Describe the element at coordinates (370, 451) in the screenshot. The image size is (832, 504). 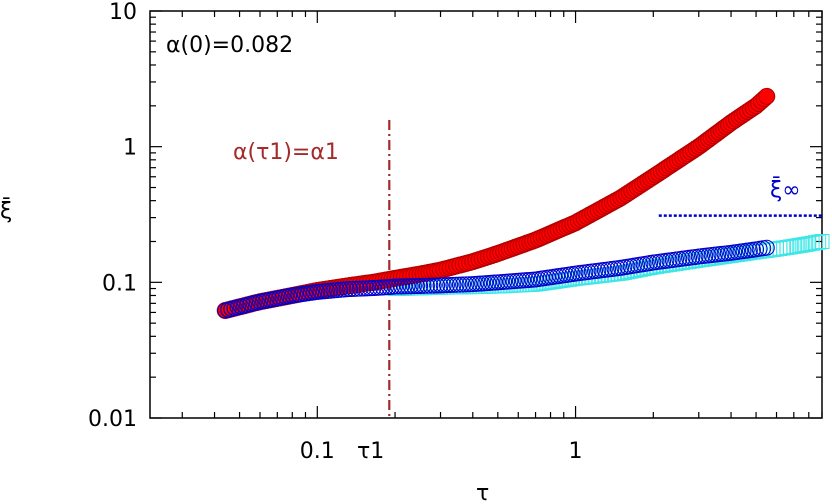
I see `tau1-tick-label: τ1` at that location.